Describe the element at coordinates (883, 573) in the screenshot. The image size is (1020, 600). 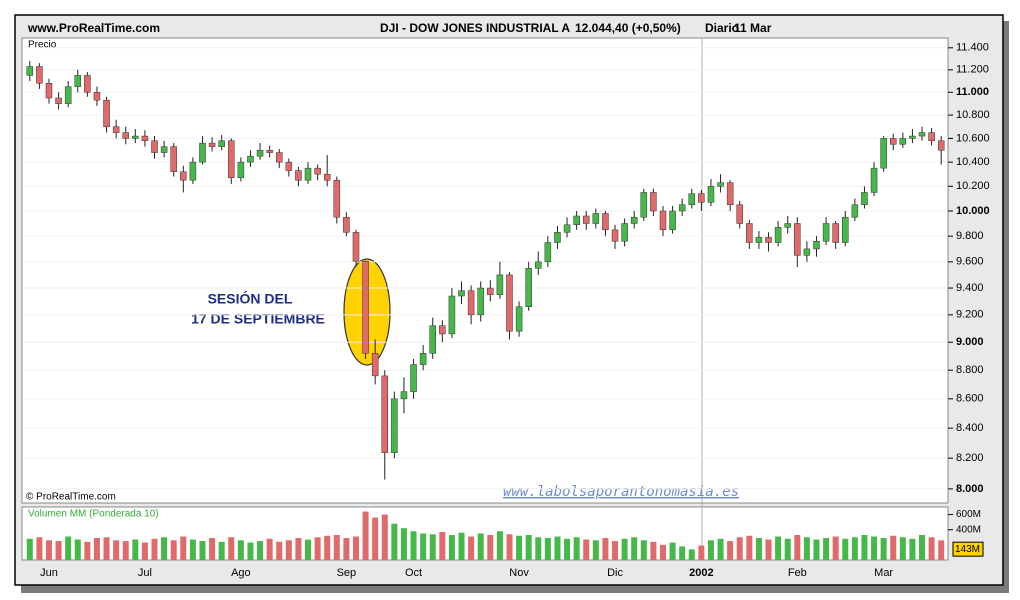
I see `x-tick-label: Mar` at that location.